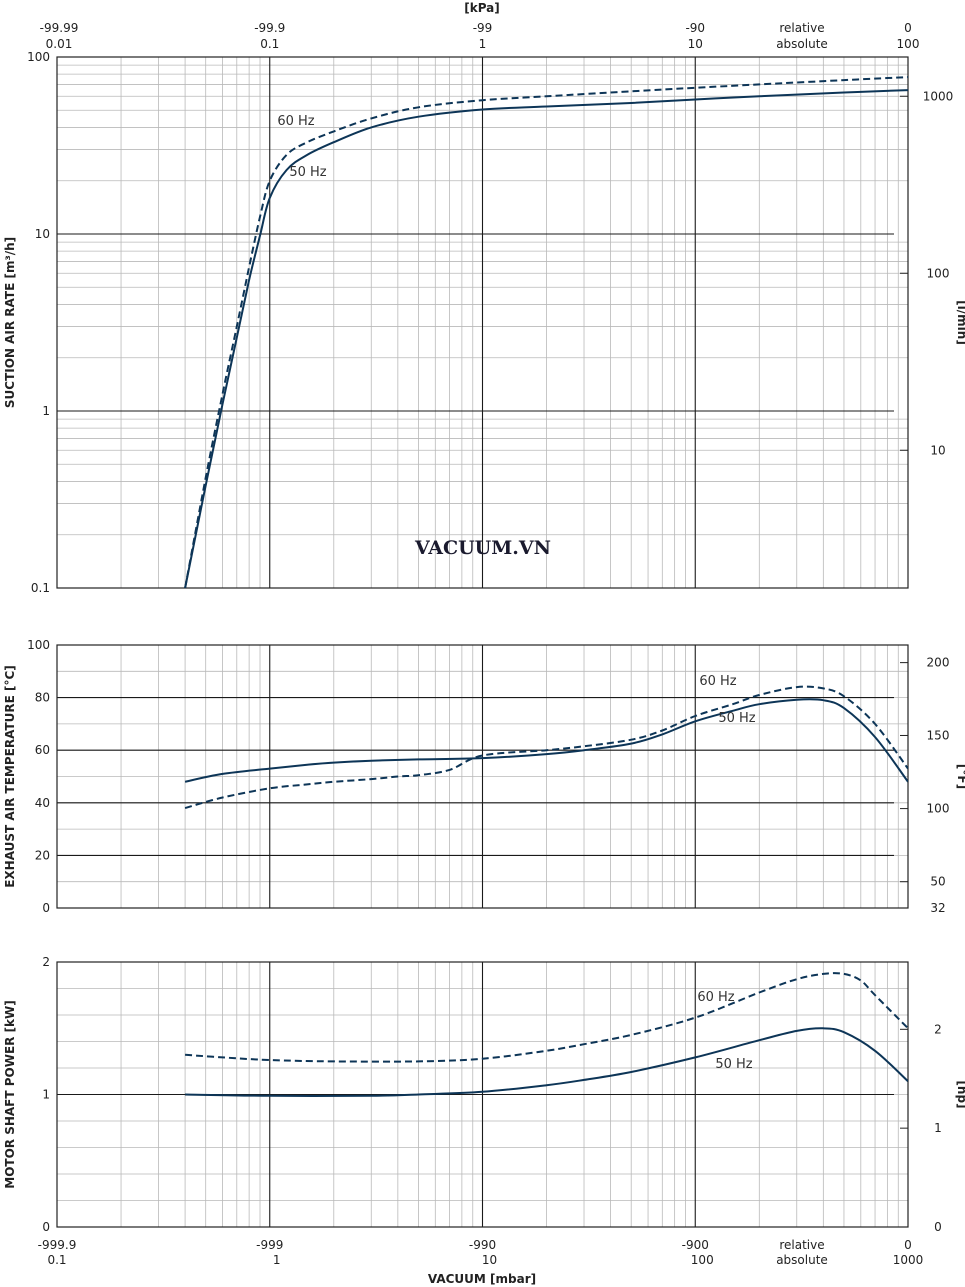  What do you see at coordinates (695, 28) in the screenshot?
I see `top-tick-relative: -90` at bounding box center [695, 28].